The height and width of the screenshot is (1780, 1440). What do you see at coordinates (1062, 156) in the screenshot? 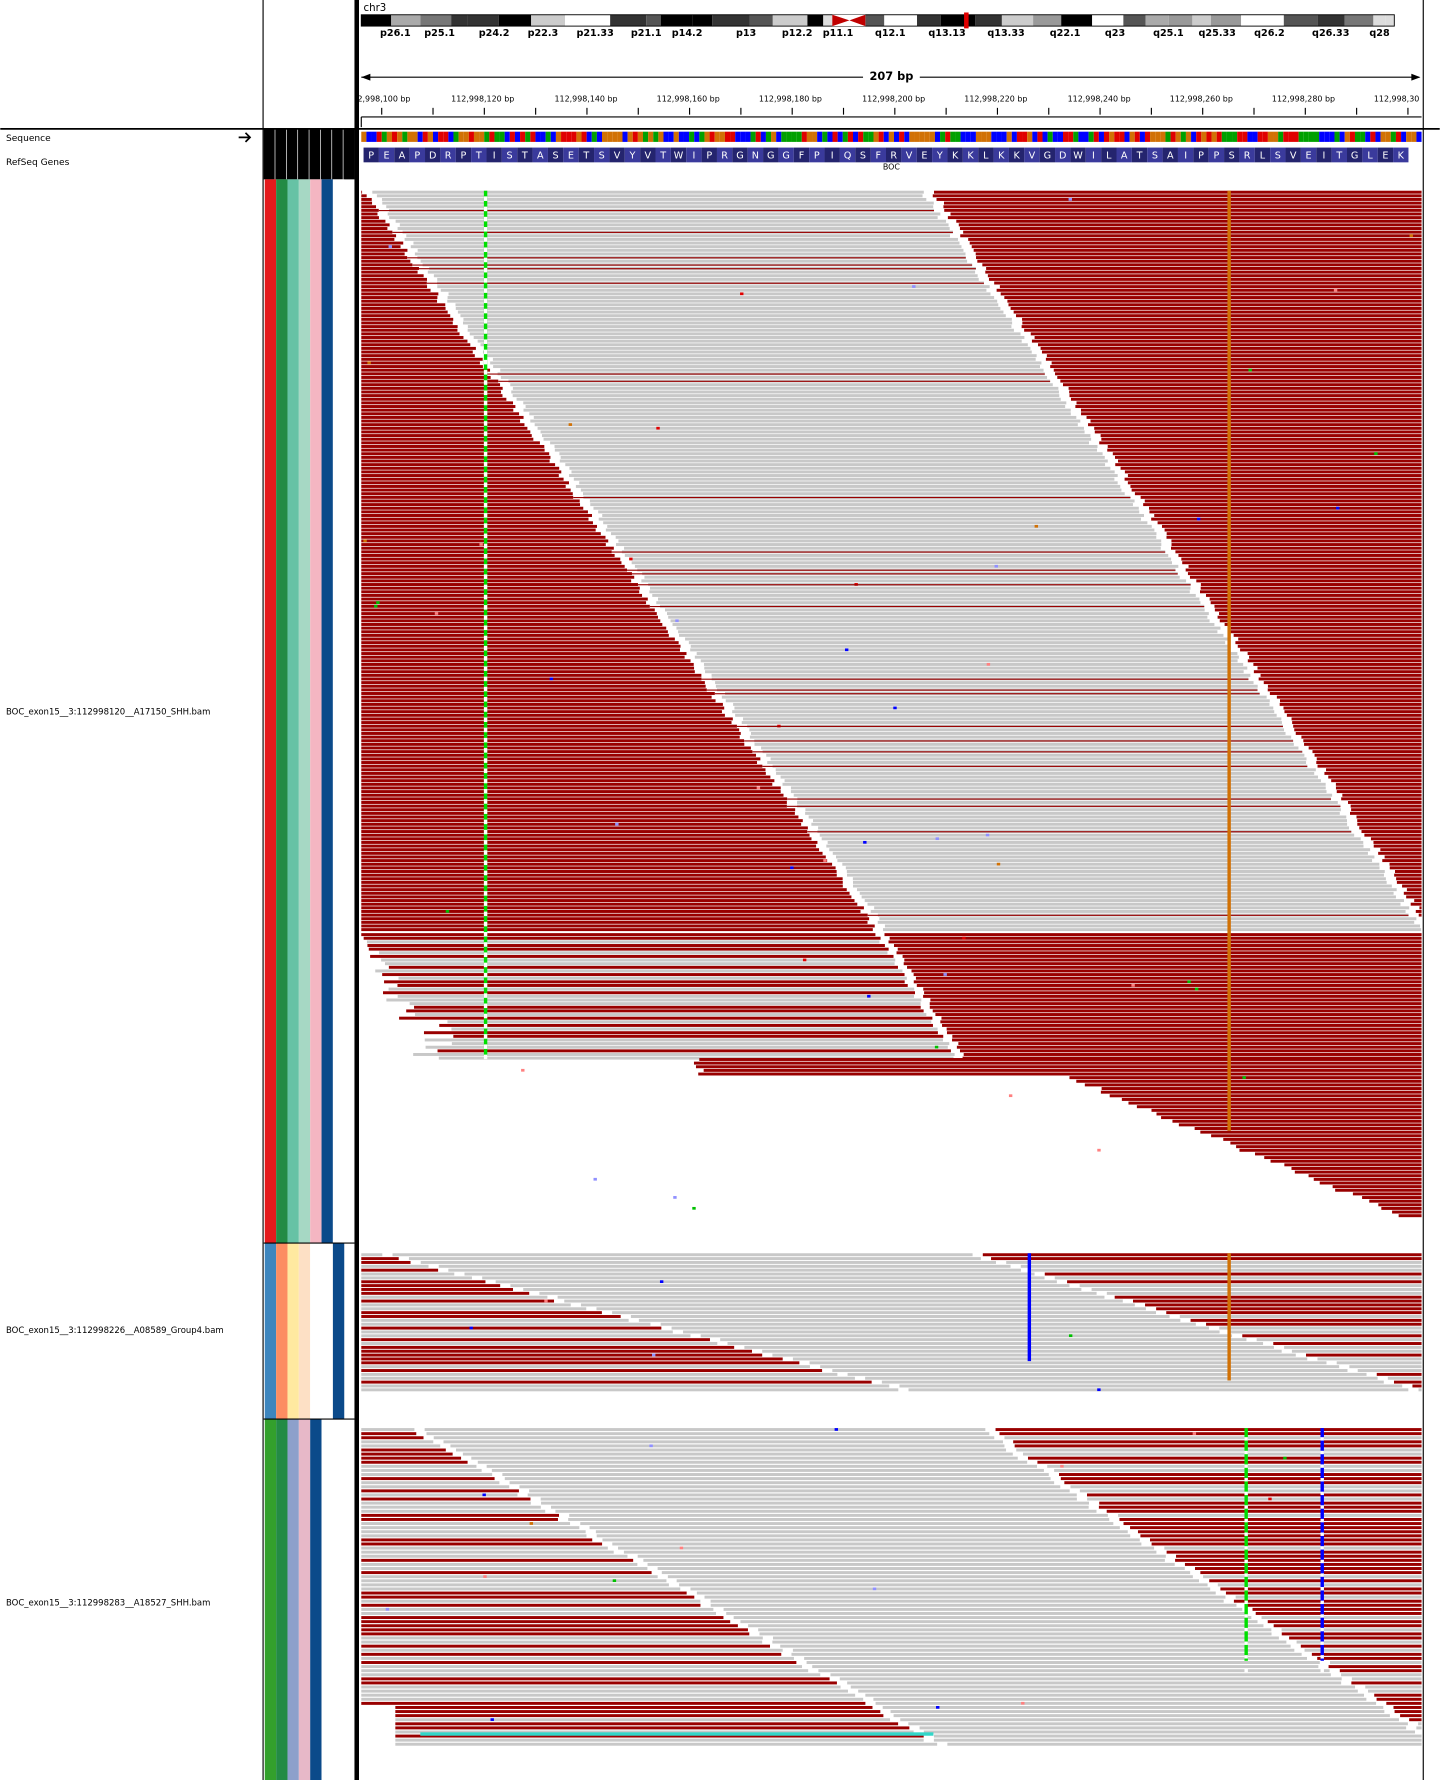
I see `amino-acid: D` at bounding box center [1062, 156].